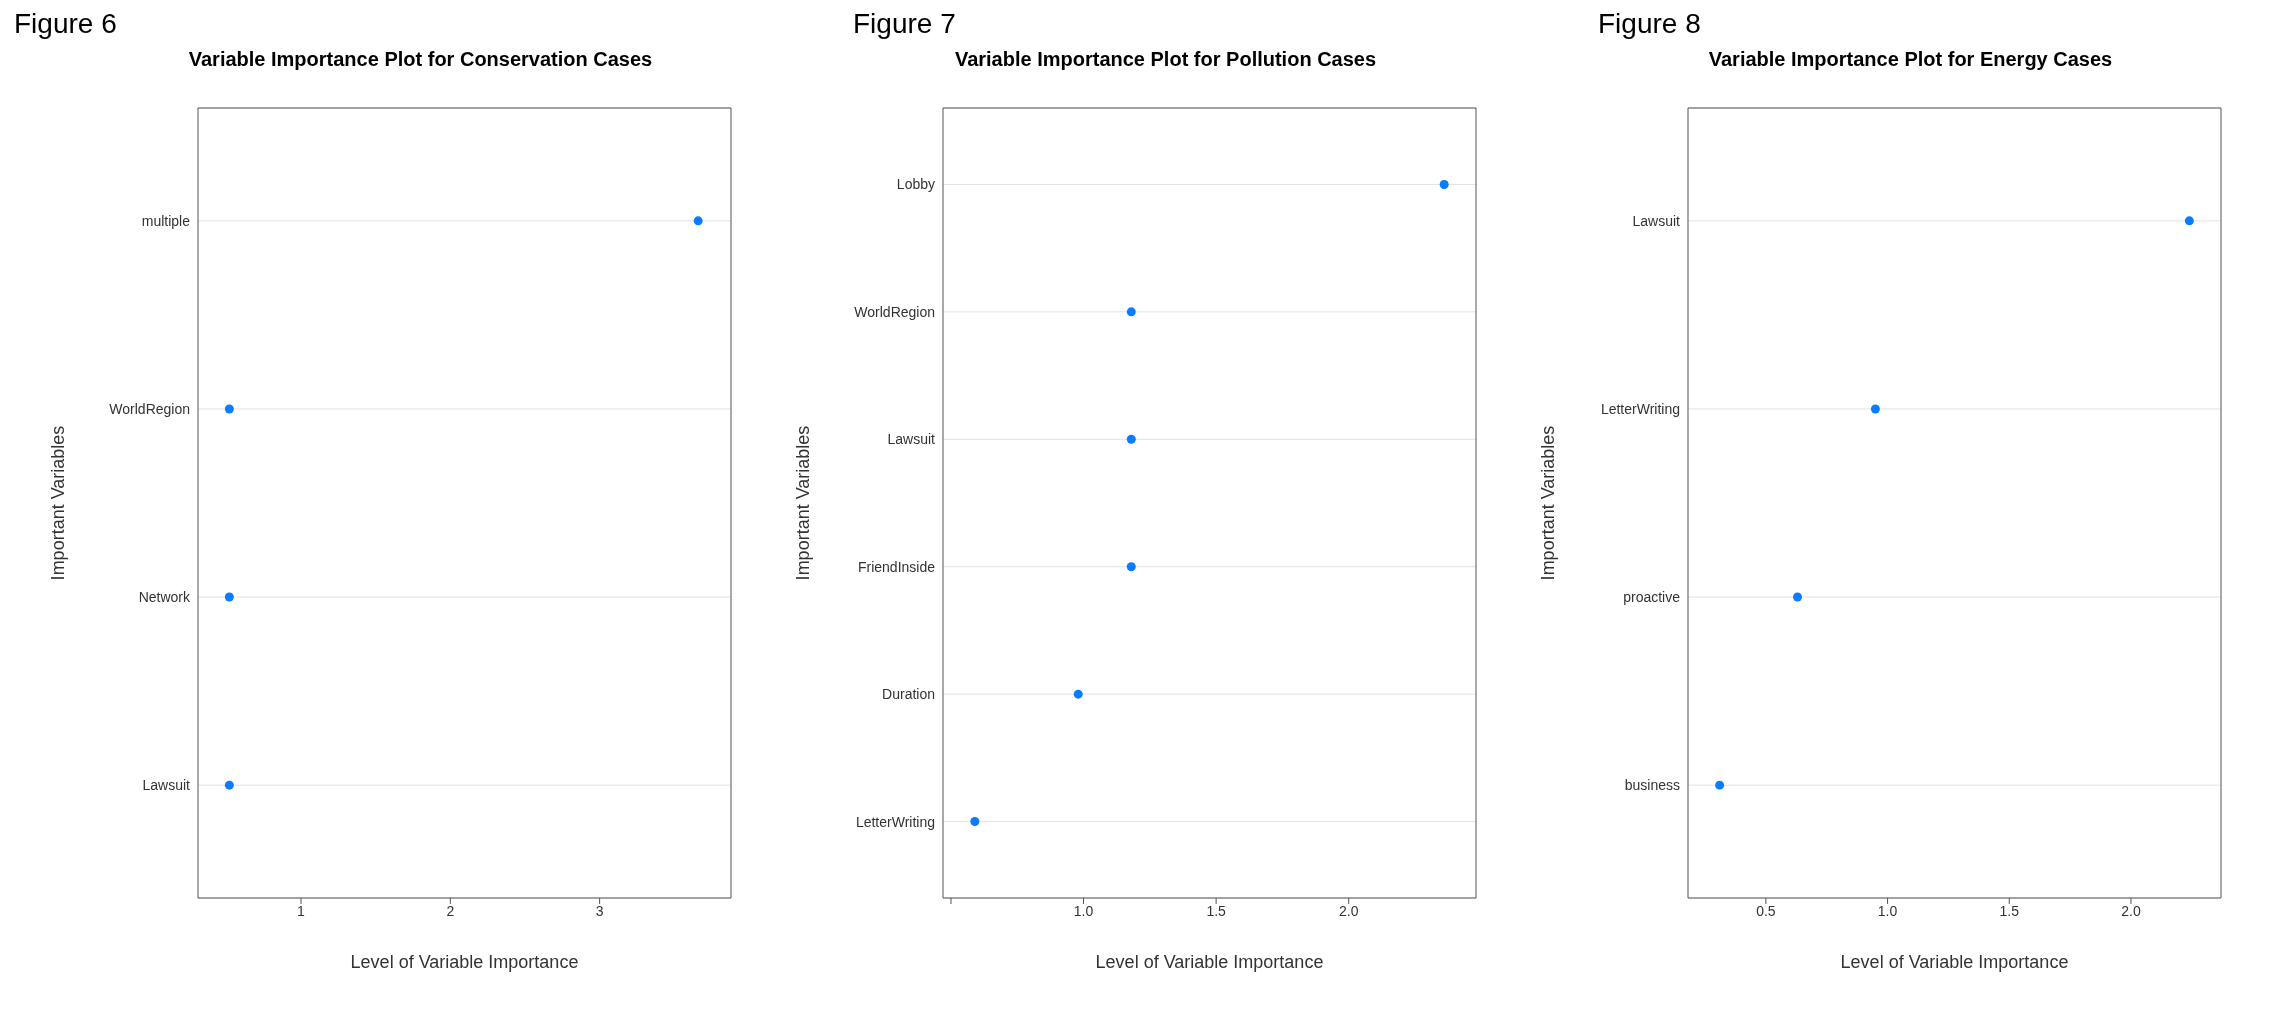  Describe the element at coordinates (1766, 910) in the screenshot. I see `x-tick-label: 0.5` at that location.